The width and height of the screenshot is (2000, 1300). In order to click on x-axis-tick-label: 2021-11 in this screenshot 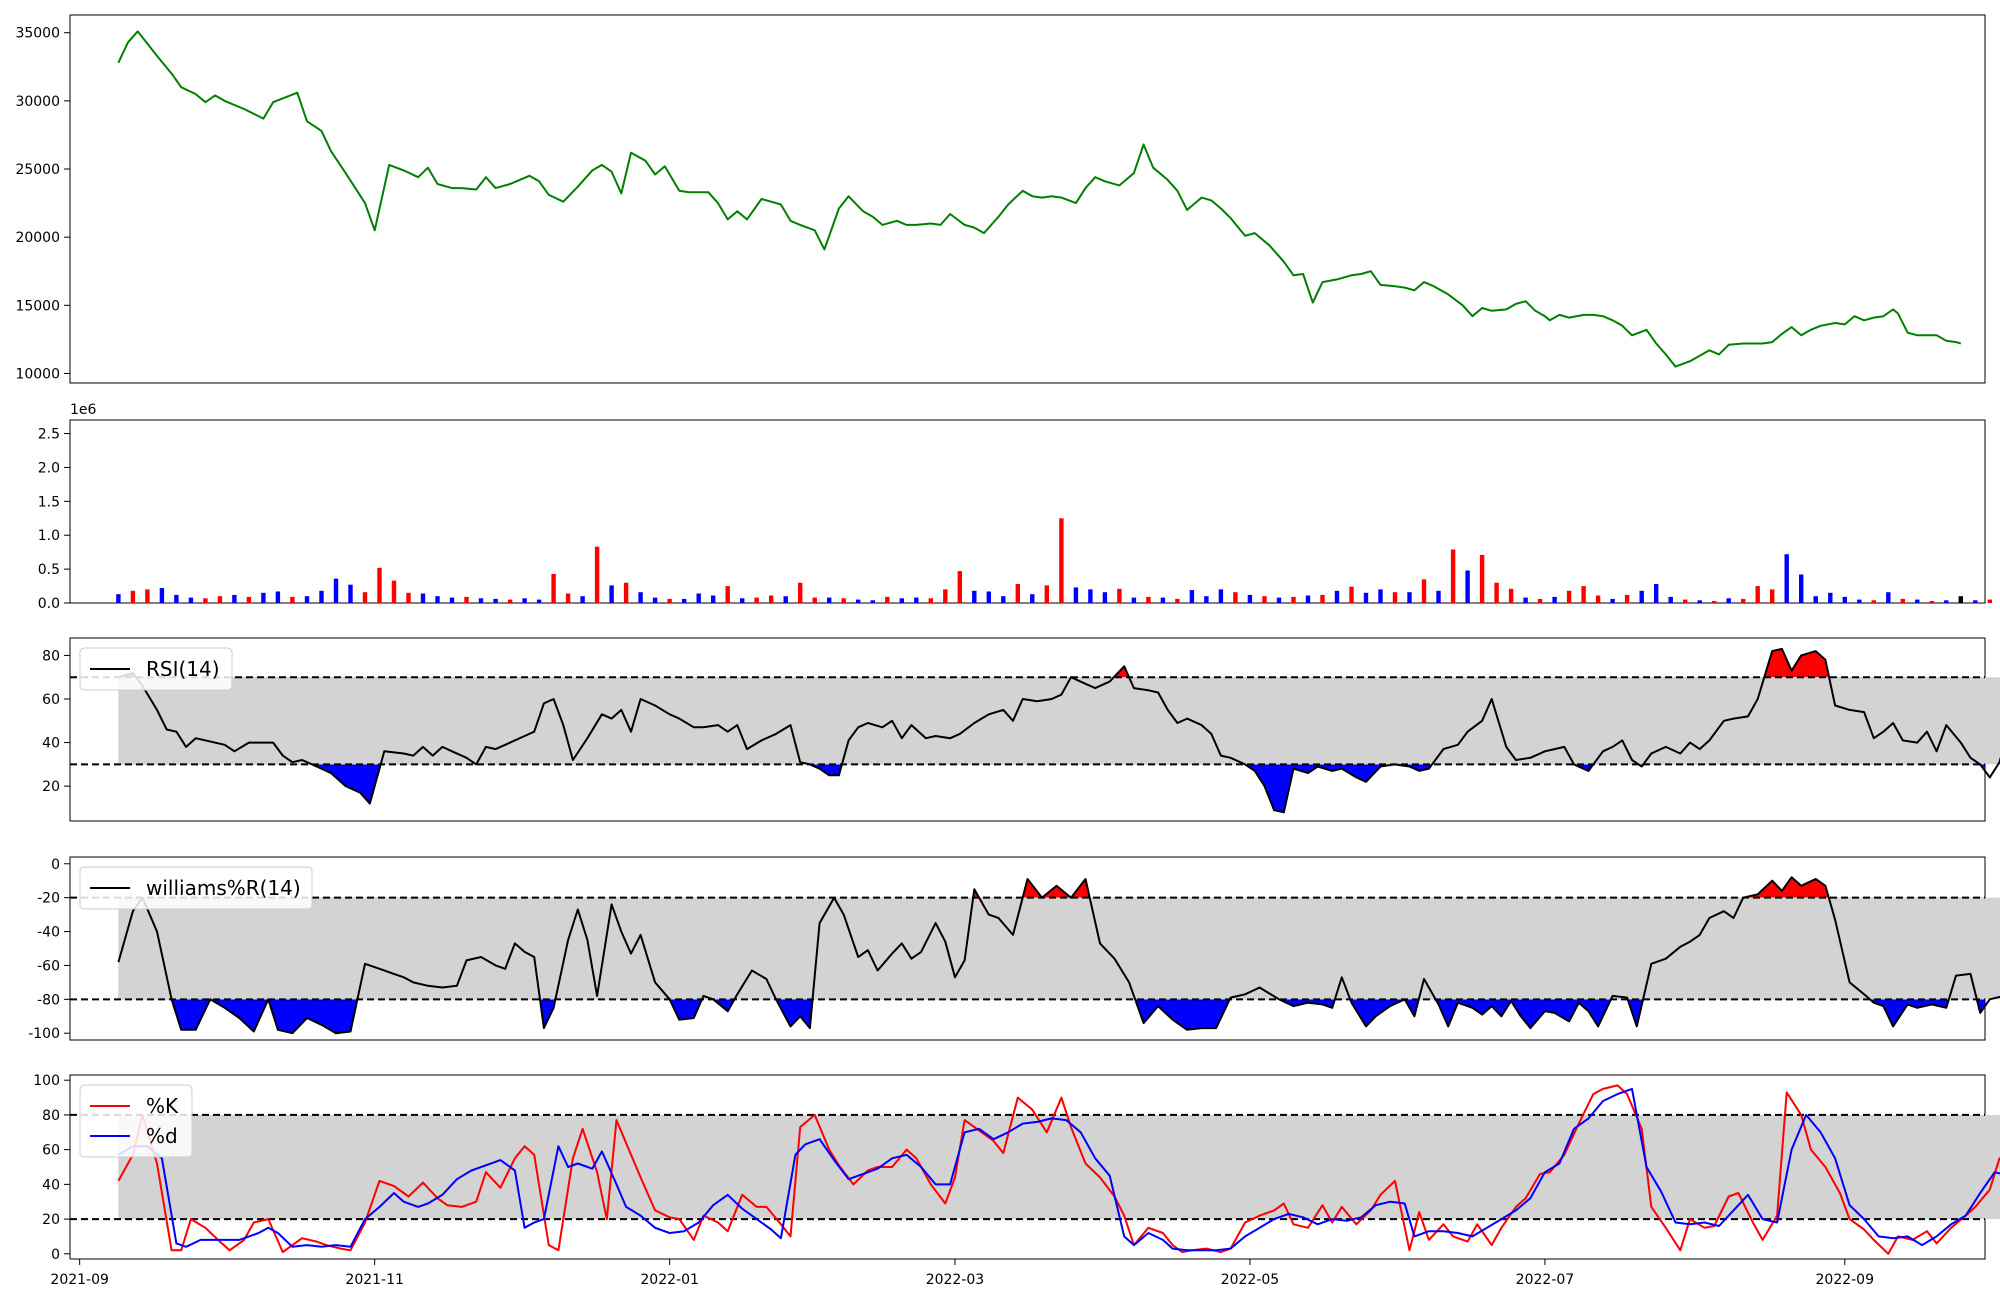, I will do `click(374, 1280)`.